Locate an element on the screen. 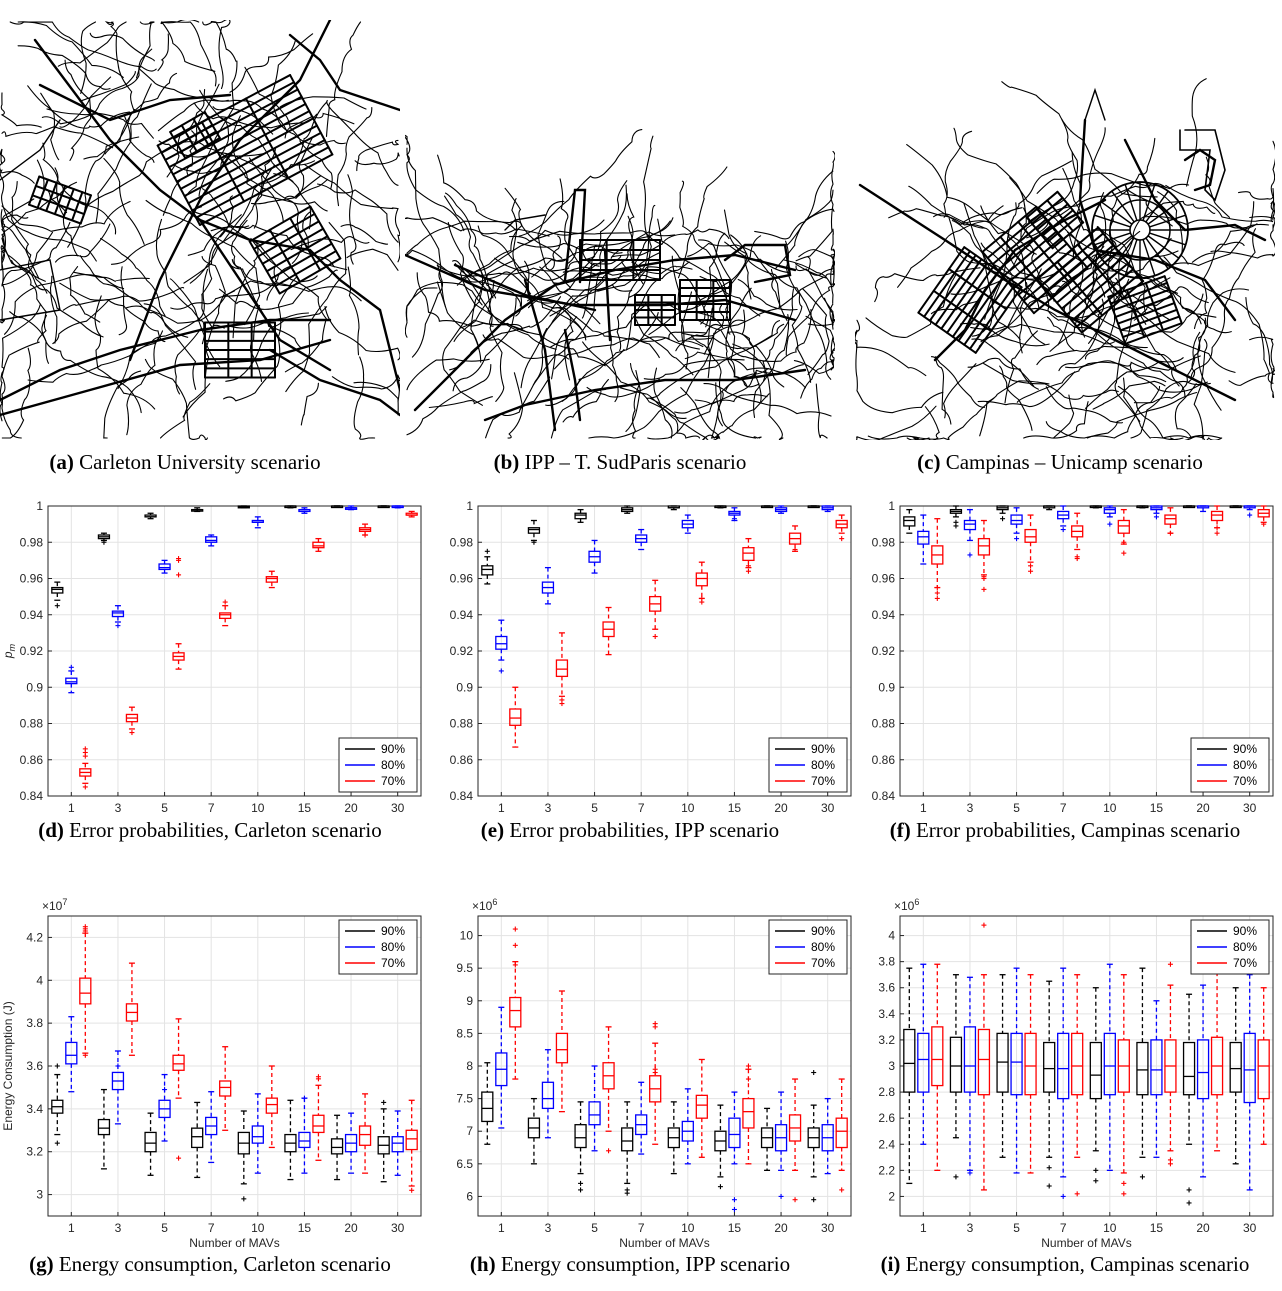 This screenshot has height=1291, width=1282. legend-label: 80% is located at coordinates (823, 947).